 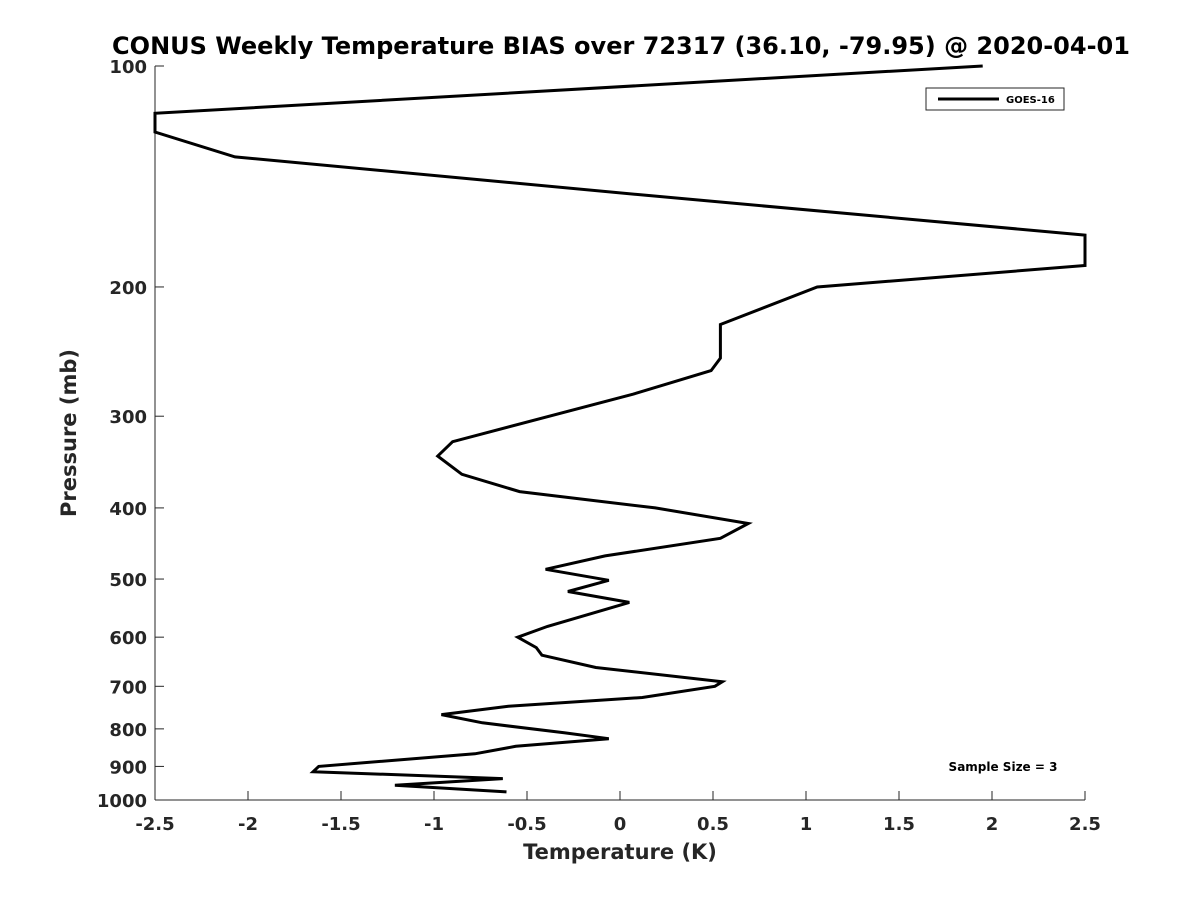 What do you see at coordinates (122, 801) in the screenshot?
I see `y-tick-label: 1000` at bounding box center [122, 801].